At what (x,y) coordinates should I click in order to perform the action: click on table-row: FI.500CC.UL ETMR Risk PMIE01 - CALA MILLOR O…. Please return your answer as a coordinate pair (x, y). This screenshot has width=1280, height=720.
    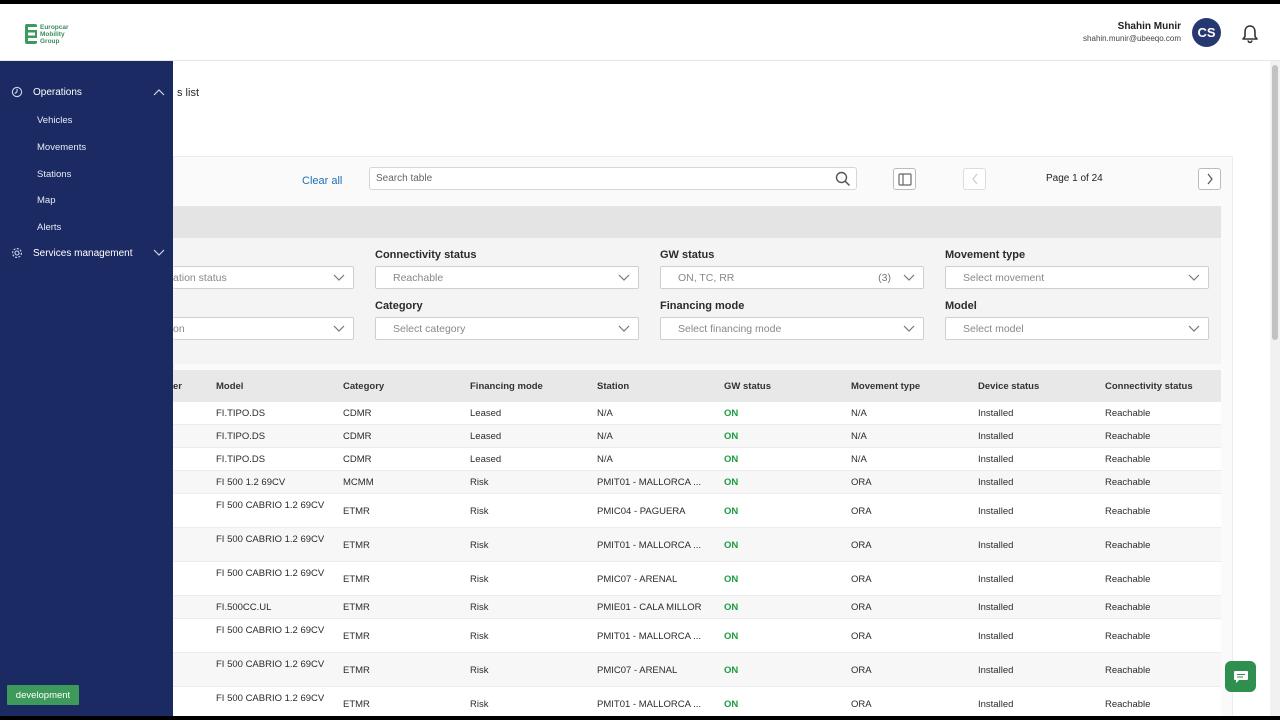
    Looking at the image, I should click on (697, 607).